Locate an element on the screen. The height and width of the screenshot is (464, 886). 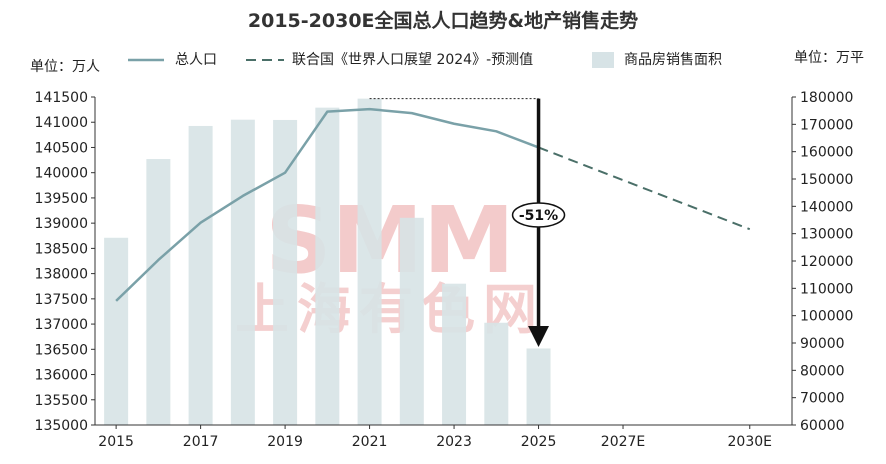
x-tick-label-2030E: 2030E is located at coordinates (750, 442).